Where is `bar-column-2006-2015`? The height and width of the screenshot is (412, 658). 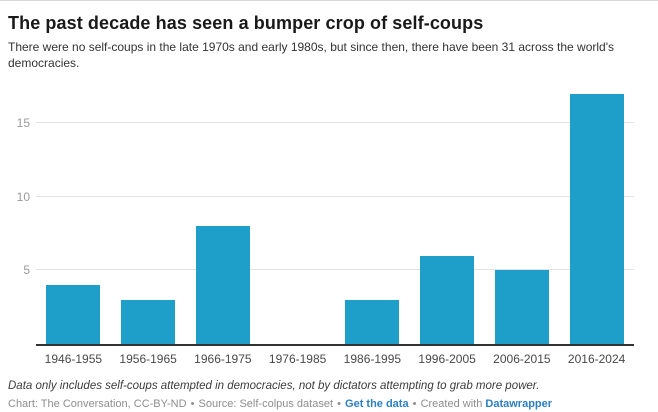
bar-column-2006-2015 is located at coordinates (522, 219).